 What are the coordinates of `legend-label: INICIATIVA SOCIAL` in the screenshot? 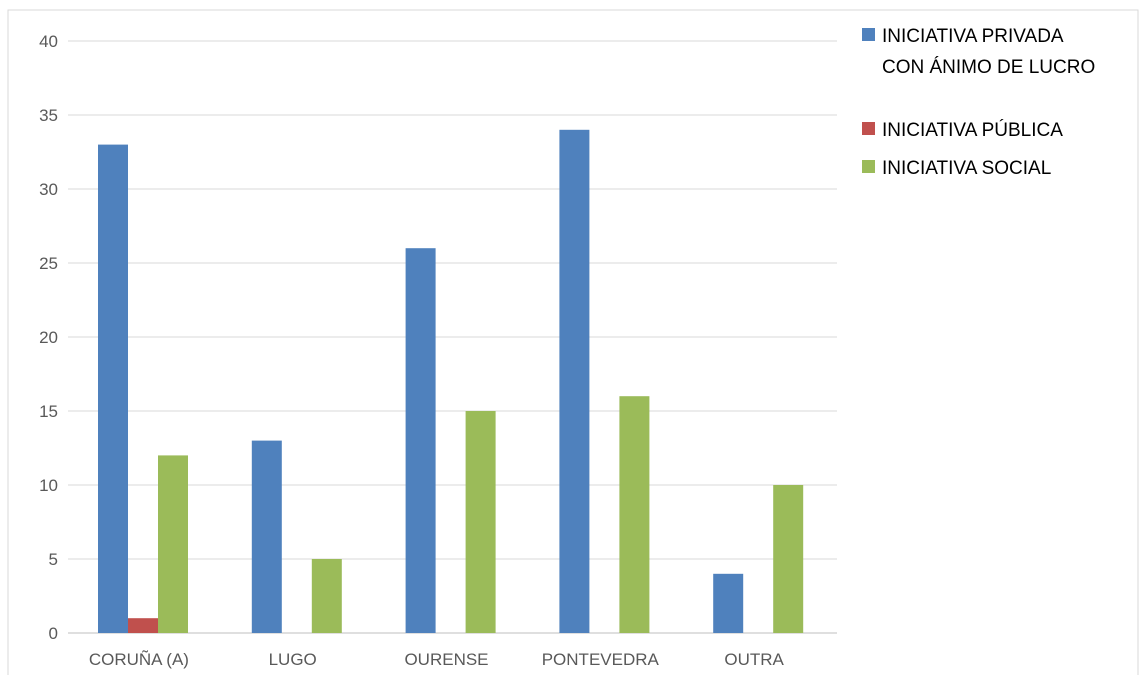 It's located at (966, 168).